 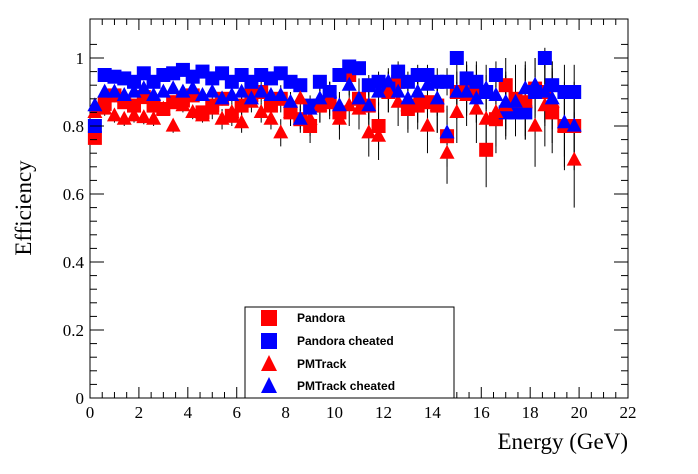 What do you see at coordinates (285, 412) in the screenshot?
I see `x-tick-label: 8` at bounding box center [285, 412].